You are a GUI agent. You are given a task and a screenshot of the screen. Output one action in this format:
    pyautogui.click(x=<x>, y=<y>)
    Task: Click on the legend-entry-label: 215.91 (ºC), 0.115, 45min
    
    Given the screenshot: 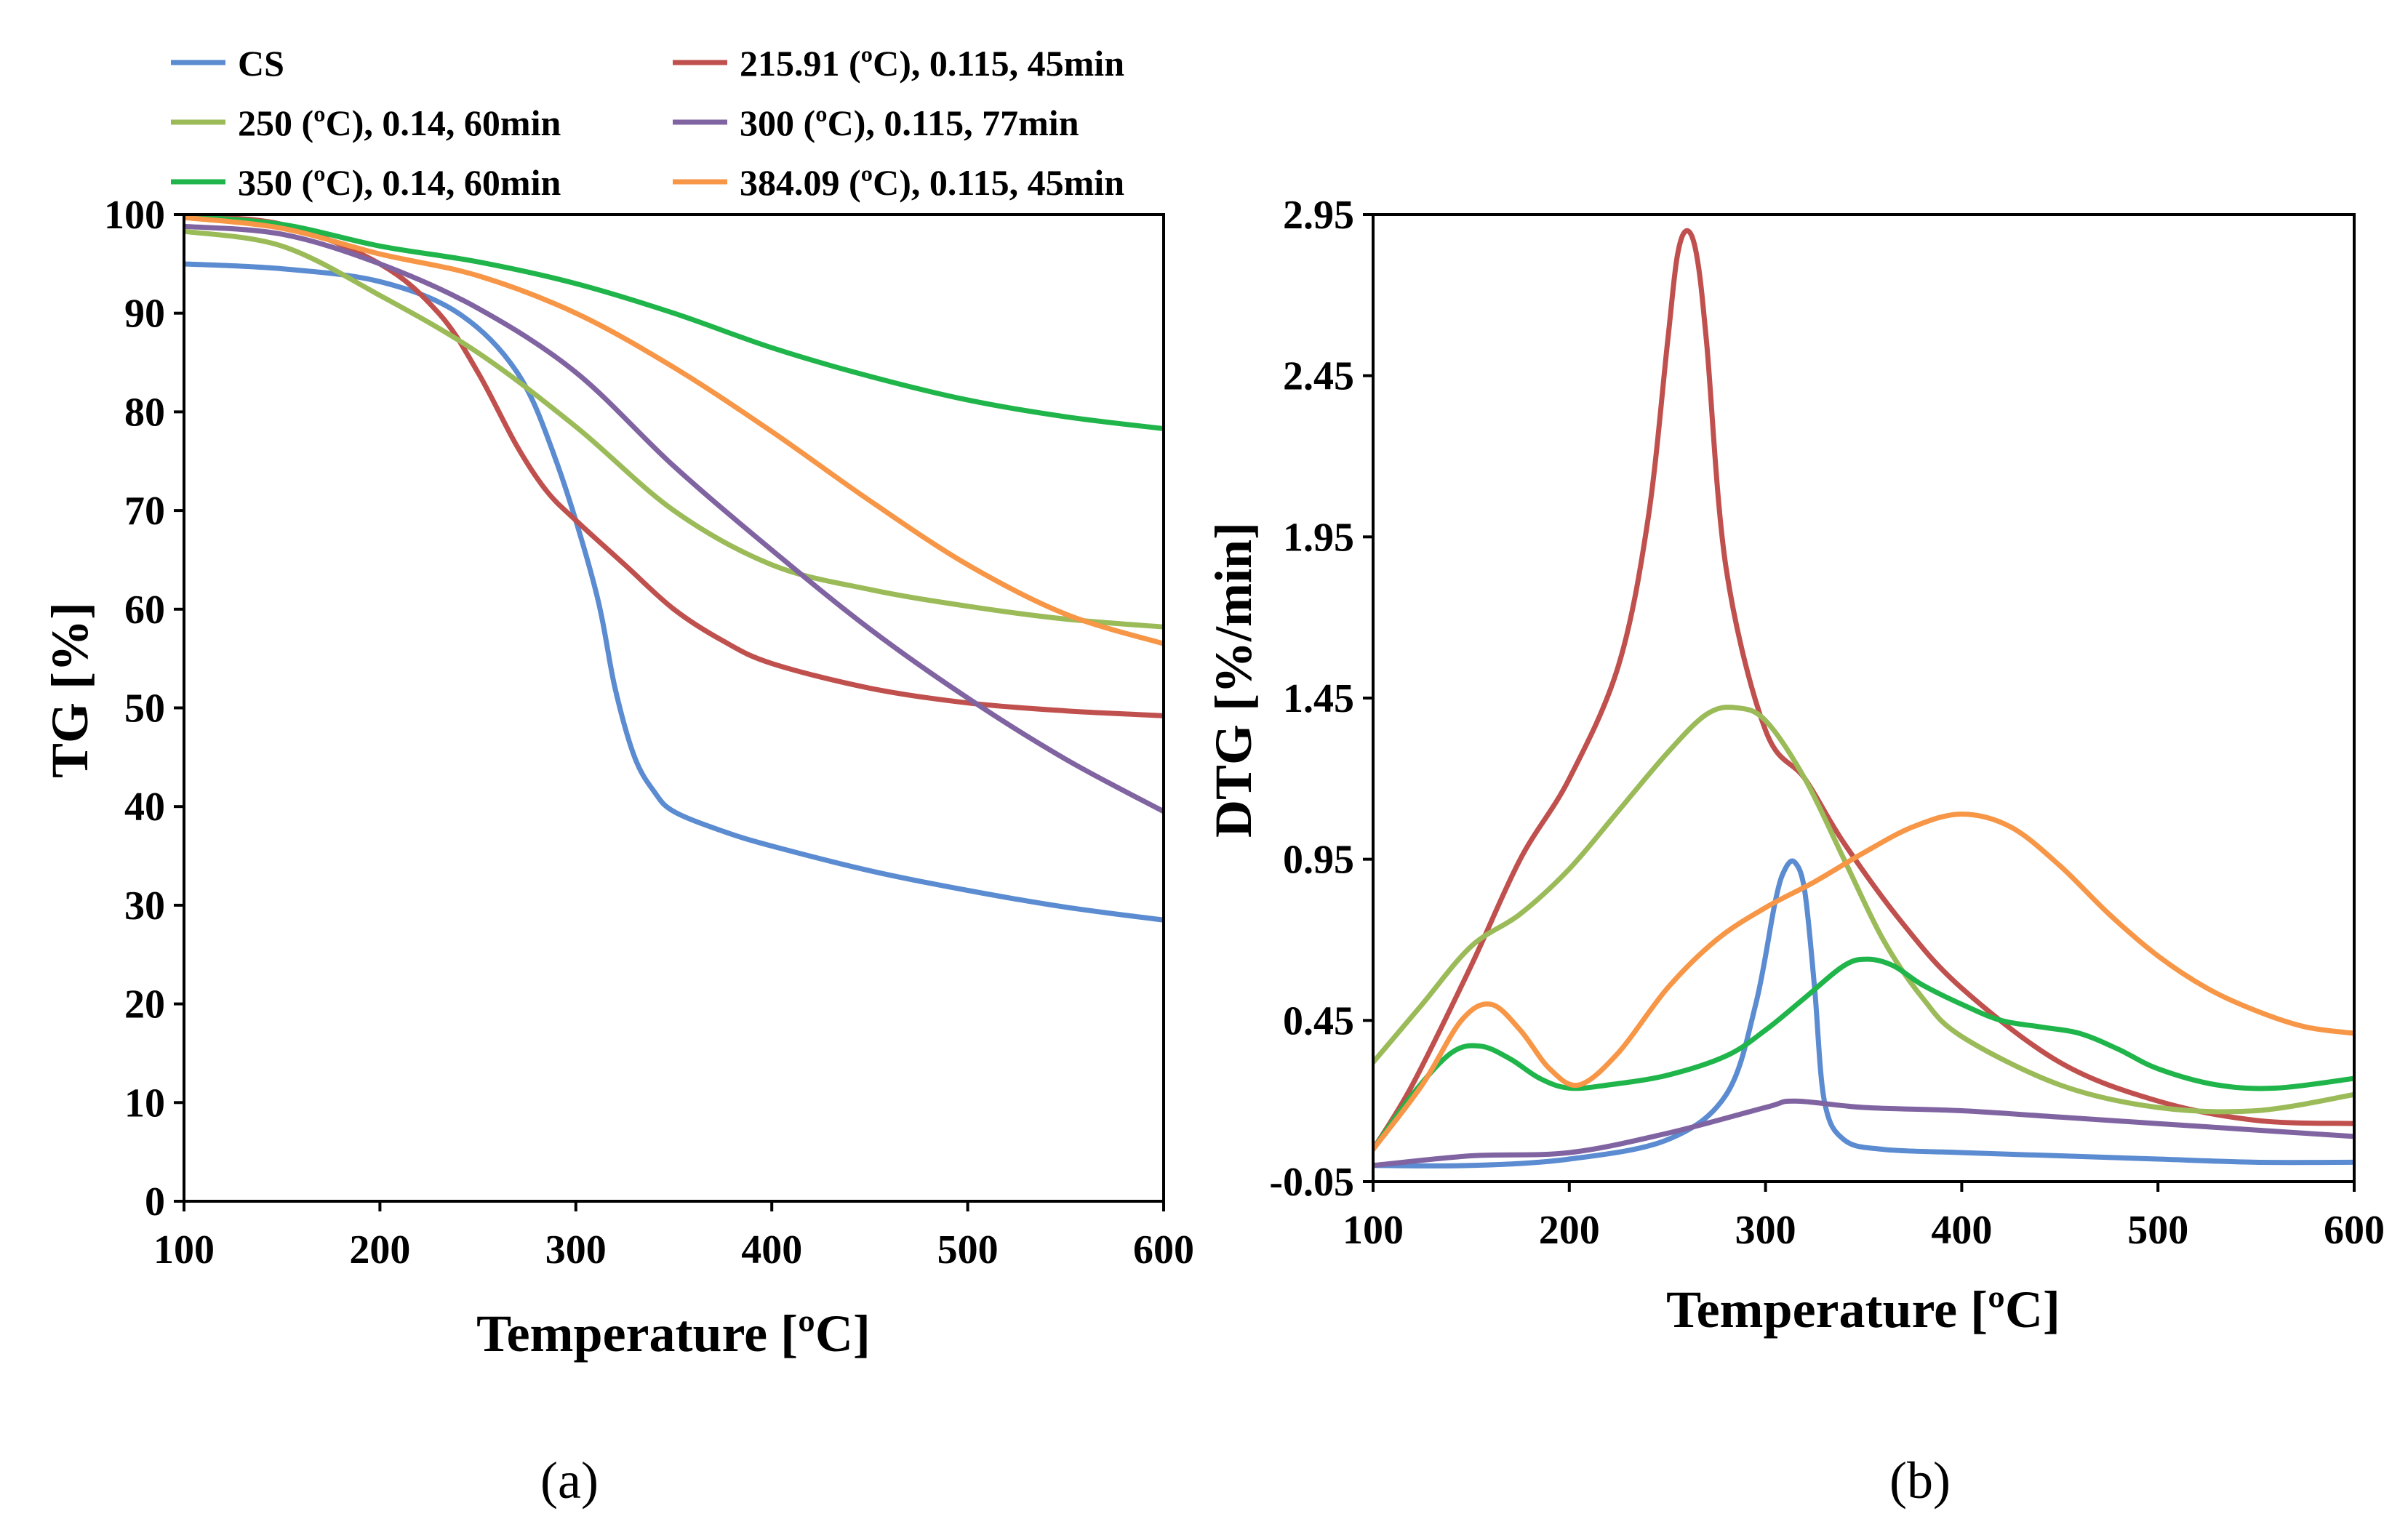 What is the action you would take?
    pyautogui.click(x=932, y=63)
    